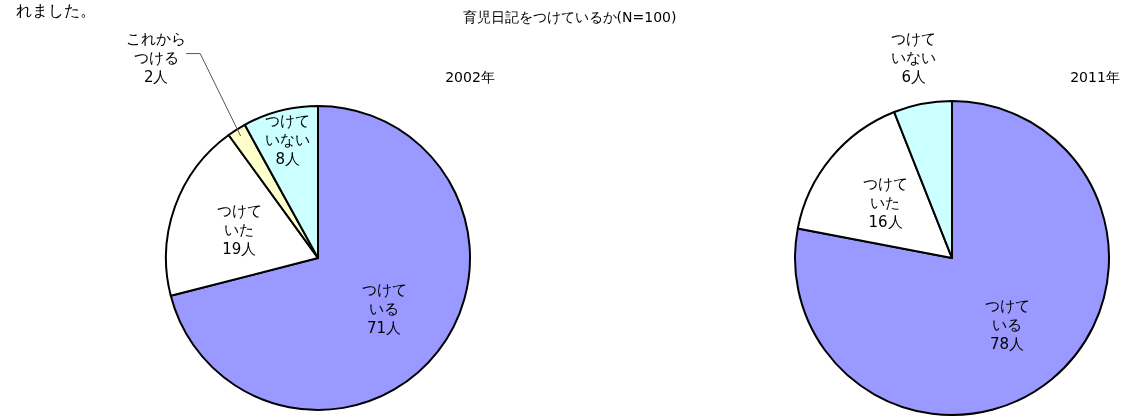  Describe the element at coordinates (569, 17) in the screenshot. I see `text: 育児日記をつけているか(N=100)` at that location.